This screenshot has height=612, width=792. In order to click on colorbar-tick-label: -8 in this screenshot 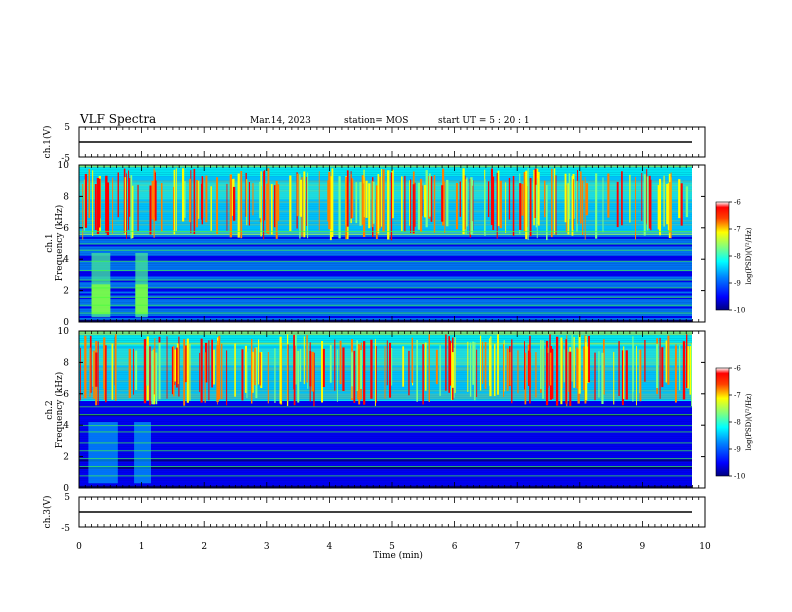, I will do `click(737, 423)`.